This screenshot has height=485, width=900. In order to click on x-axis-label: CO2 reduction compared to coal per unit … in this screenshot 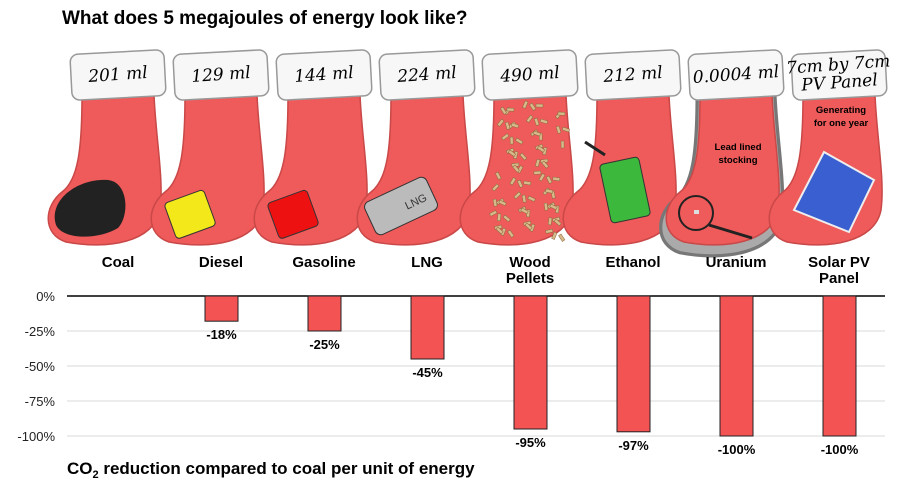, I will do `click(271, 470)`.